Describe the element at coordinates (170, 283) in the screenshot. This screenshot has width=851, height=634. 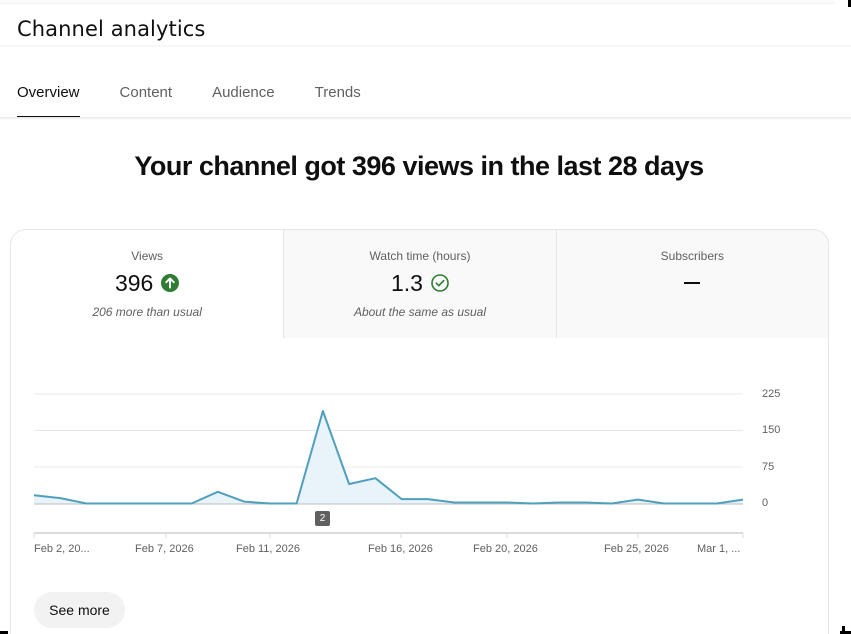
I see `arrow-up-circle-icon` at that location.